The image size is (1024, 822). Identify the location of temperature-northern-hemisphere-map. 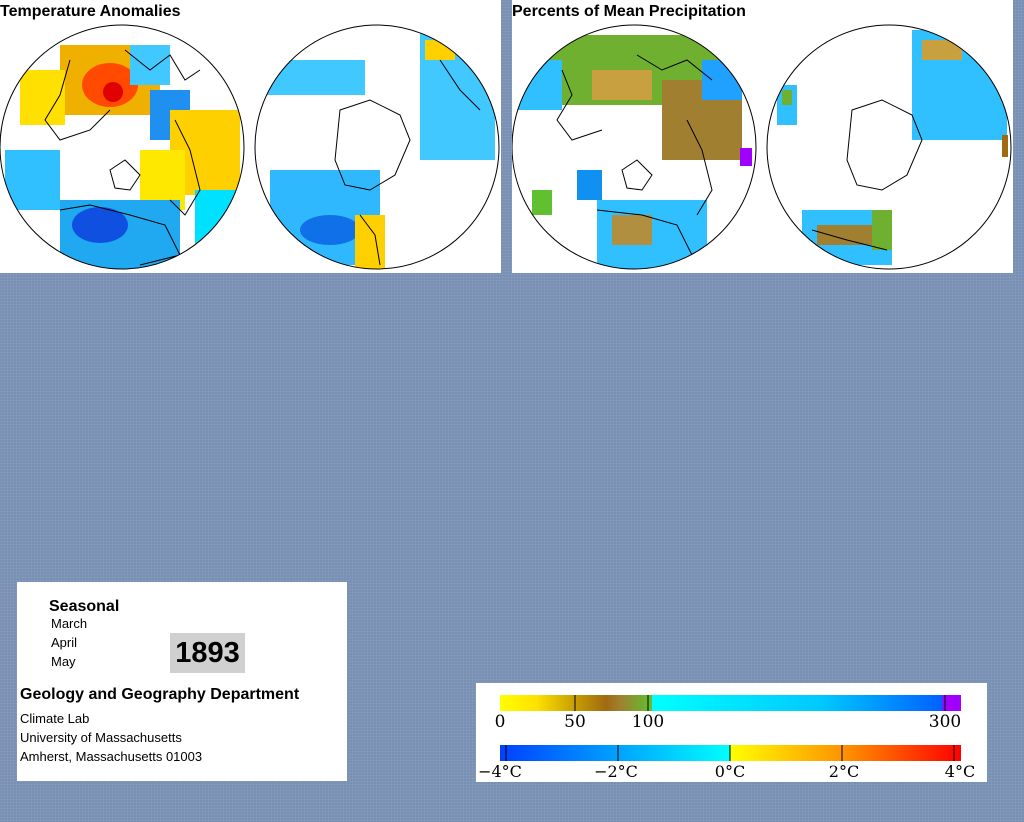
(122, 147).